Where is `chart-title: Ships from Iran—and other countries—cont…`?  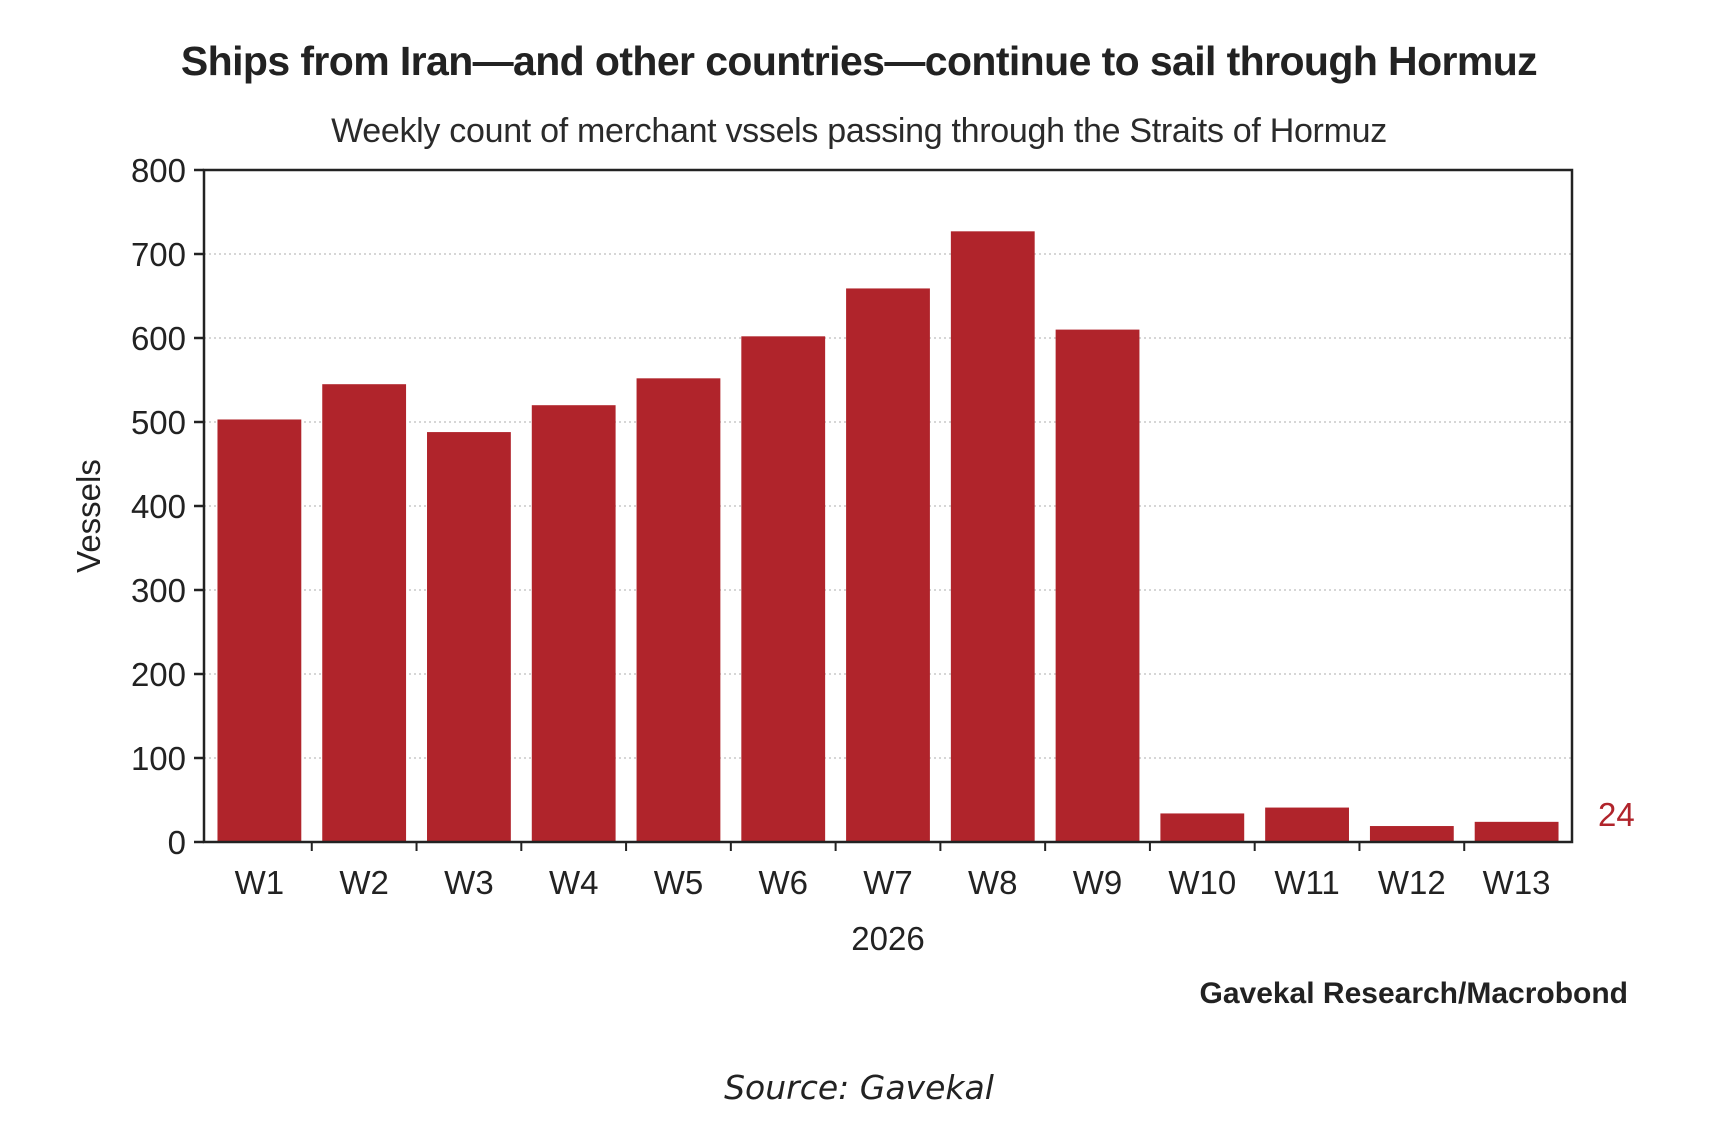 chart-title: Ships from Iran—and other countries—cont… is located at coordinates (859, 61).